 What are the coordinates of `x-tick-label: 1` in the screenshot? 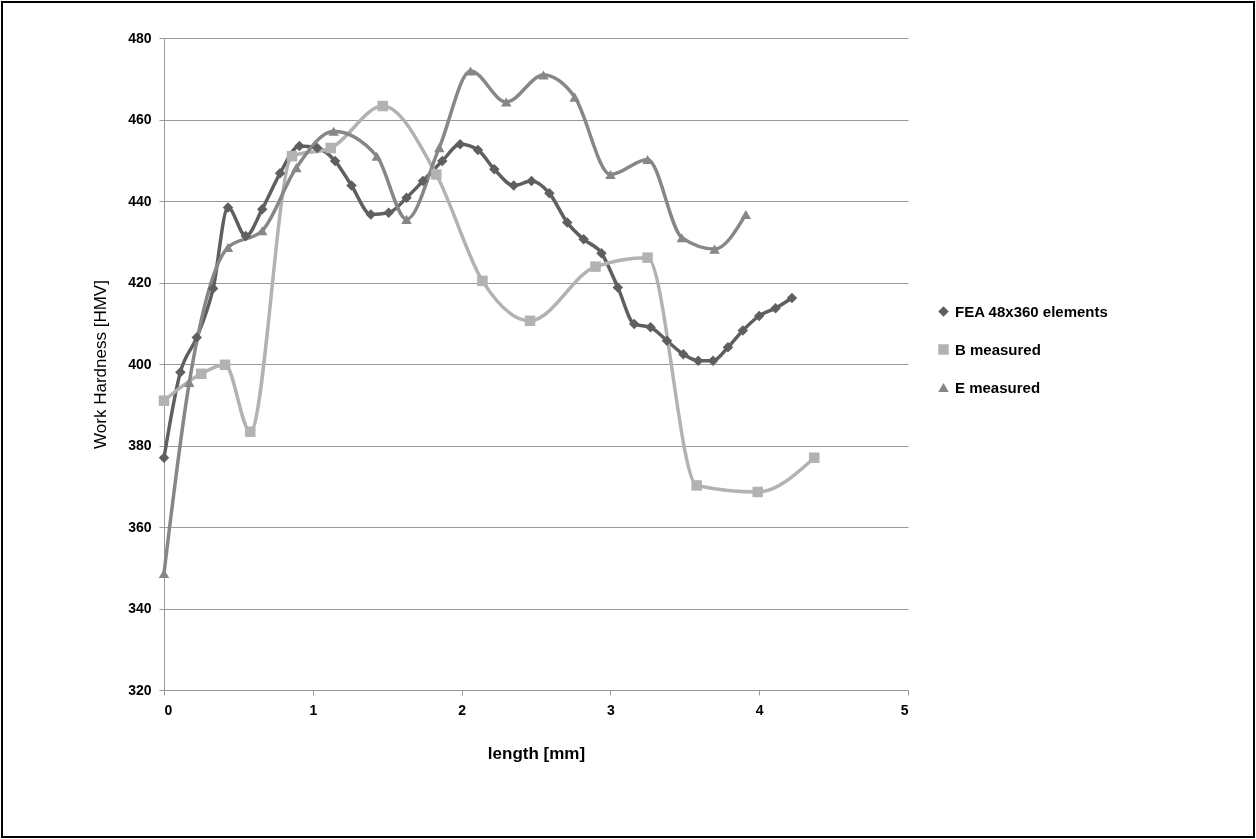 It's located at (313, 709).